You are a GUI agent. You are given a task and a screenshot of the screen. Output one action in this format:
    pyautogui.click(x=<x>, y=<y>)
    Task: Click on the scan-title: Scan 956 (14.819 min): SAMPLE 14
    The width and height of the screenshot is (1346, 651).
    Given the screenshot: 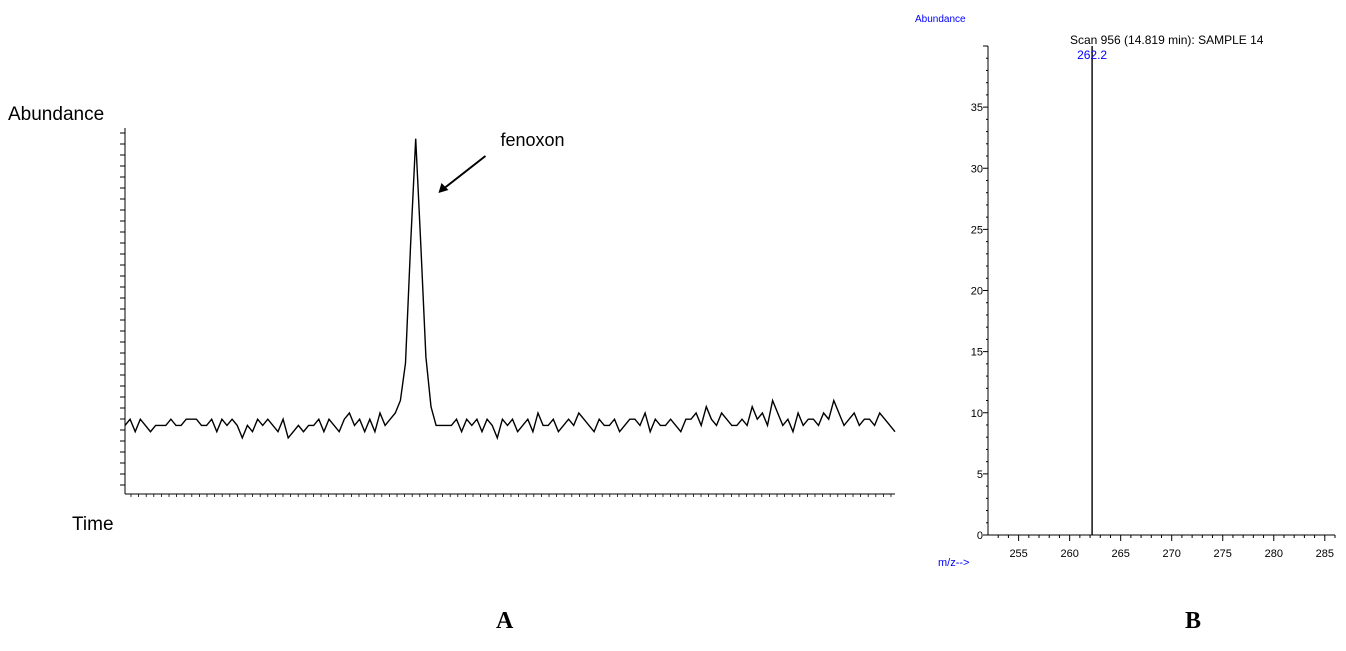 What is the action you would take?
    pyautogui.click(x=1167, y=40)
    